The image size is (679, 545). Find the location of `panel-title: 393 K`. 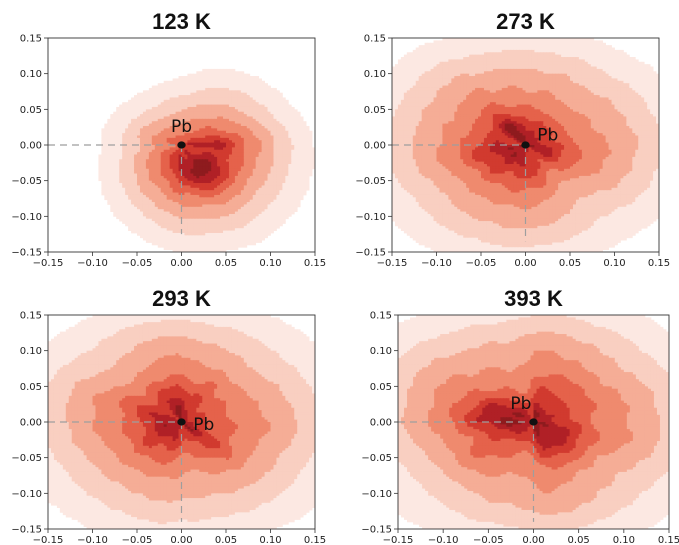

panel-title: 393 K is located at coordinates (533, 298).